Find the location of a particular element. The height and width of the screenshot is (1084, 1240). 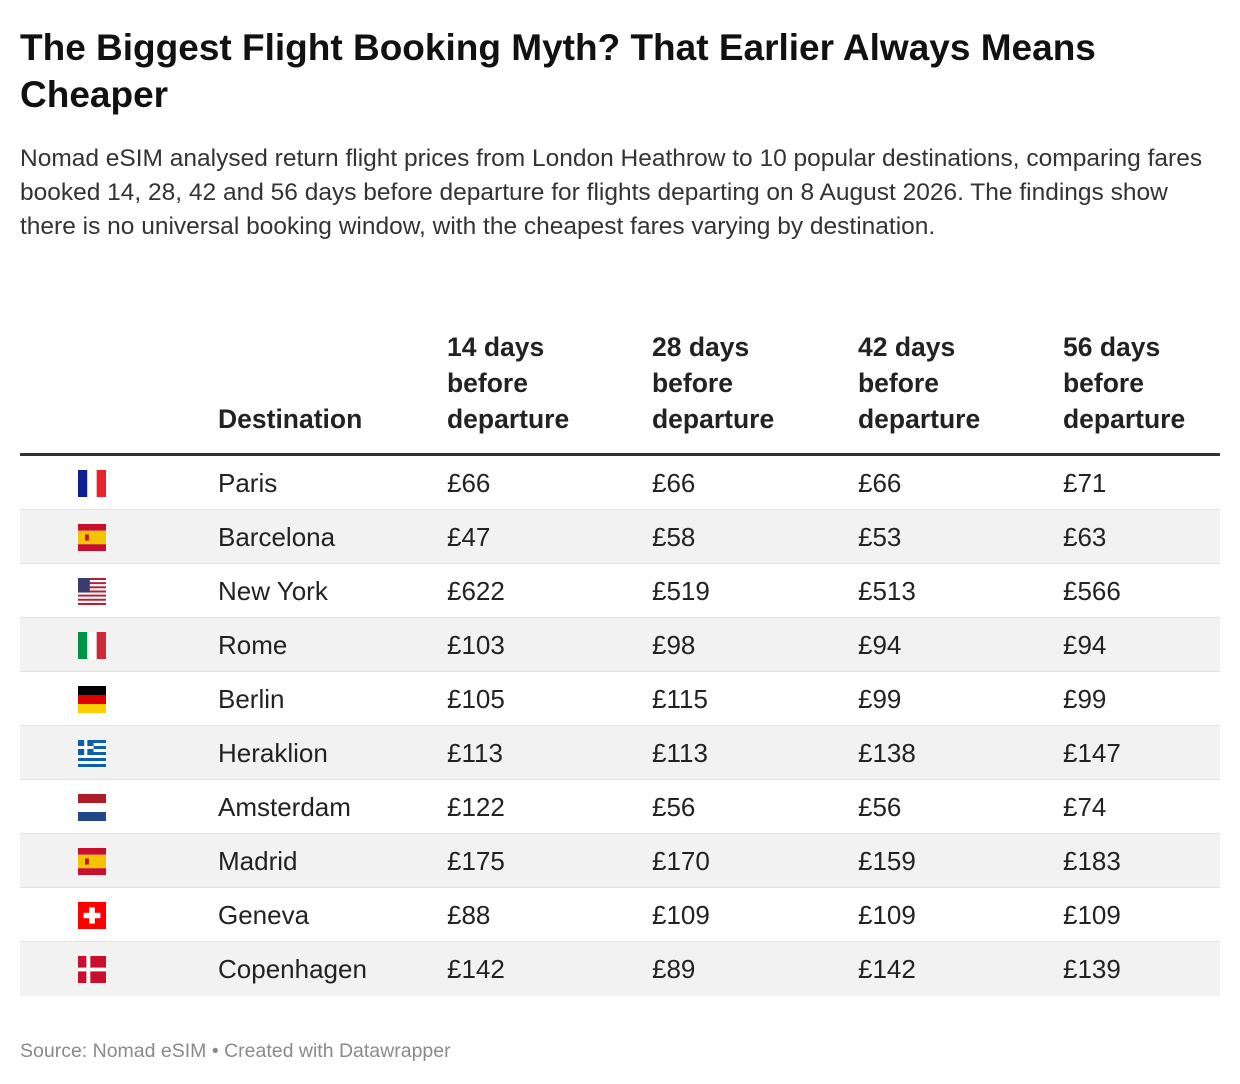

price-cell: £159 is located at coordinates (887, 861).